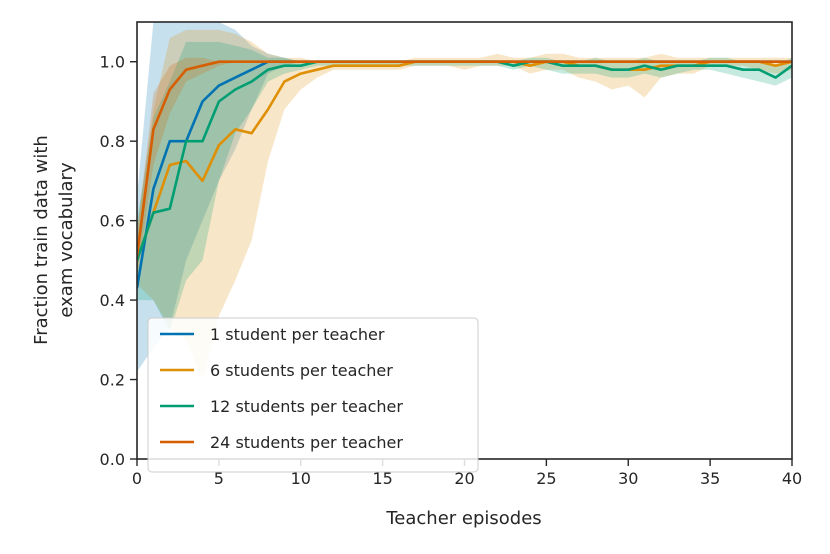  What do you see at coordinates (710, 478) in the screenshot?
I see `x-tick-label: 35` at bounding box center [710, 478].